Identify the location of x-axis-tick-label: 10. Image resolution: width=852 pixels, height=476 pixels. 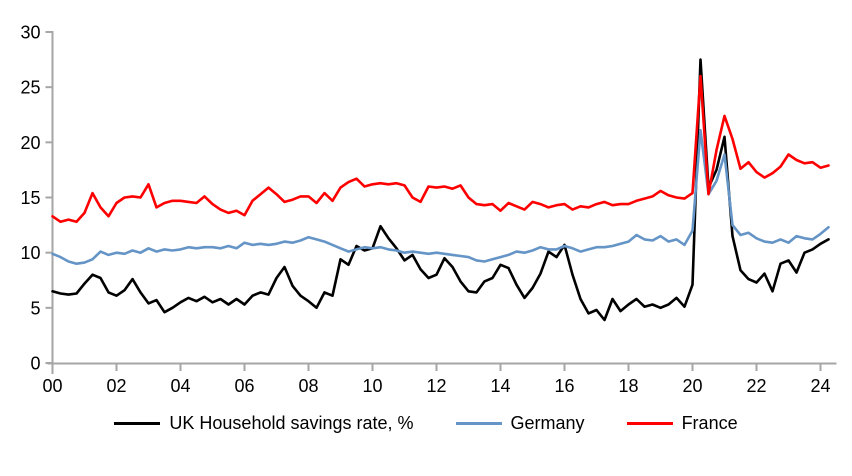
(372, 386).